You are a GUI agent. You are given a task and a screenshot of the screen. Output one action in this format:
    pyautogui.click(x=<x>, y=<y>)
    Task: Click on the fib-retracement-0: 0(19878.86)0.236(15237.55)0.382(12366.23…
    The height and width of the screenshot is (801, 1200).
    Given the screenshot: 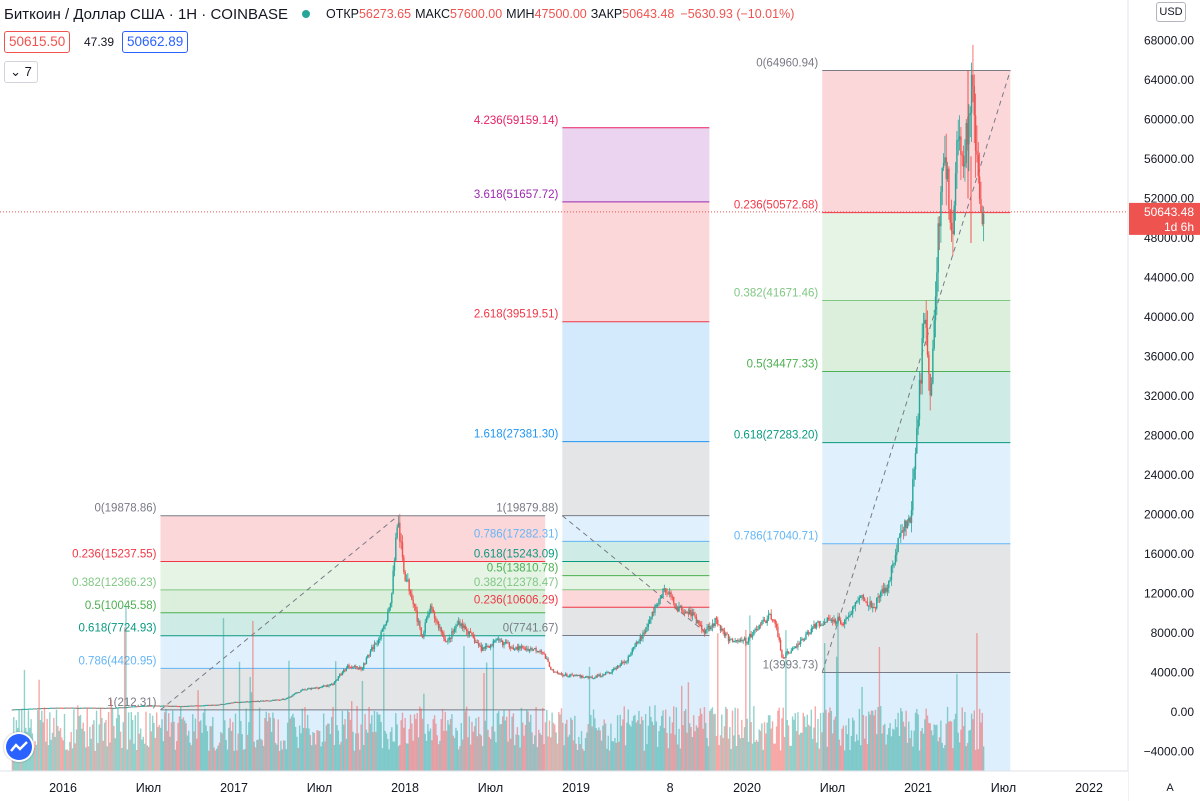 What is the action you would take?
    pyautogui.click(x=309, y=637)
    